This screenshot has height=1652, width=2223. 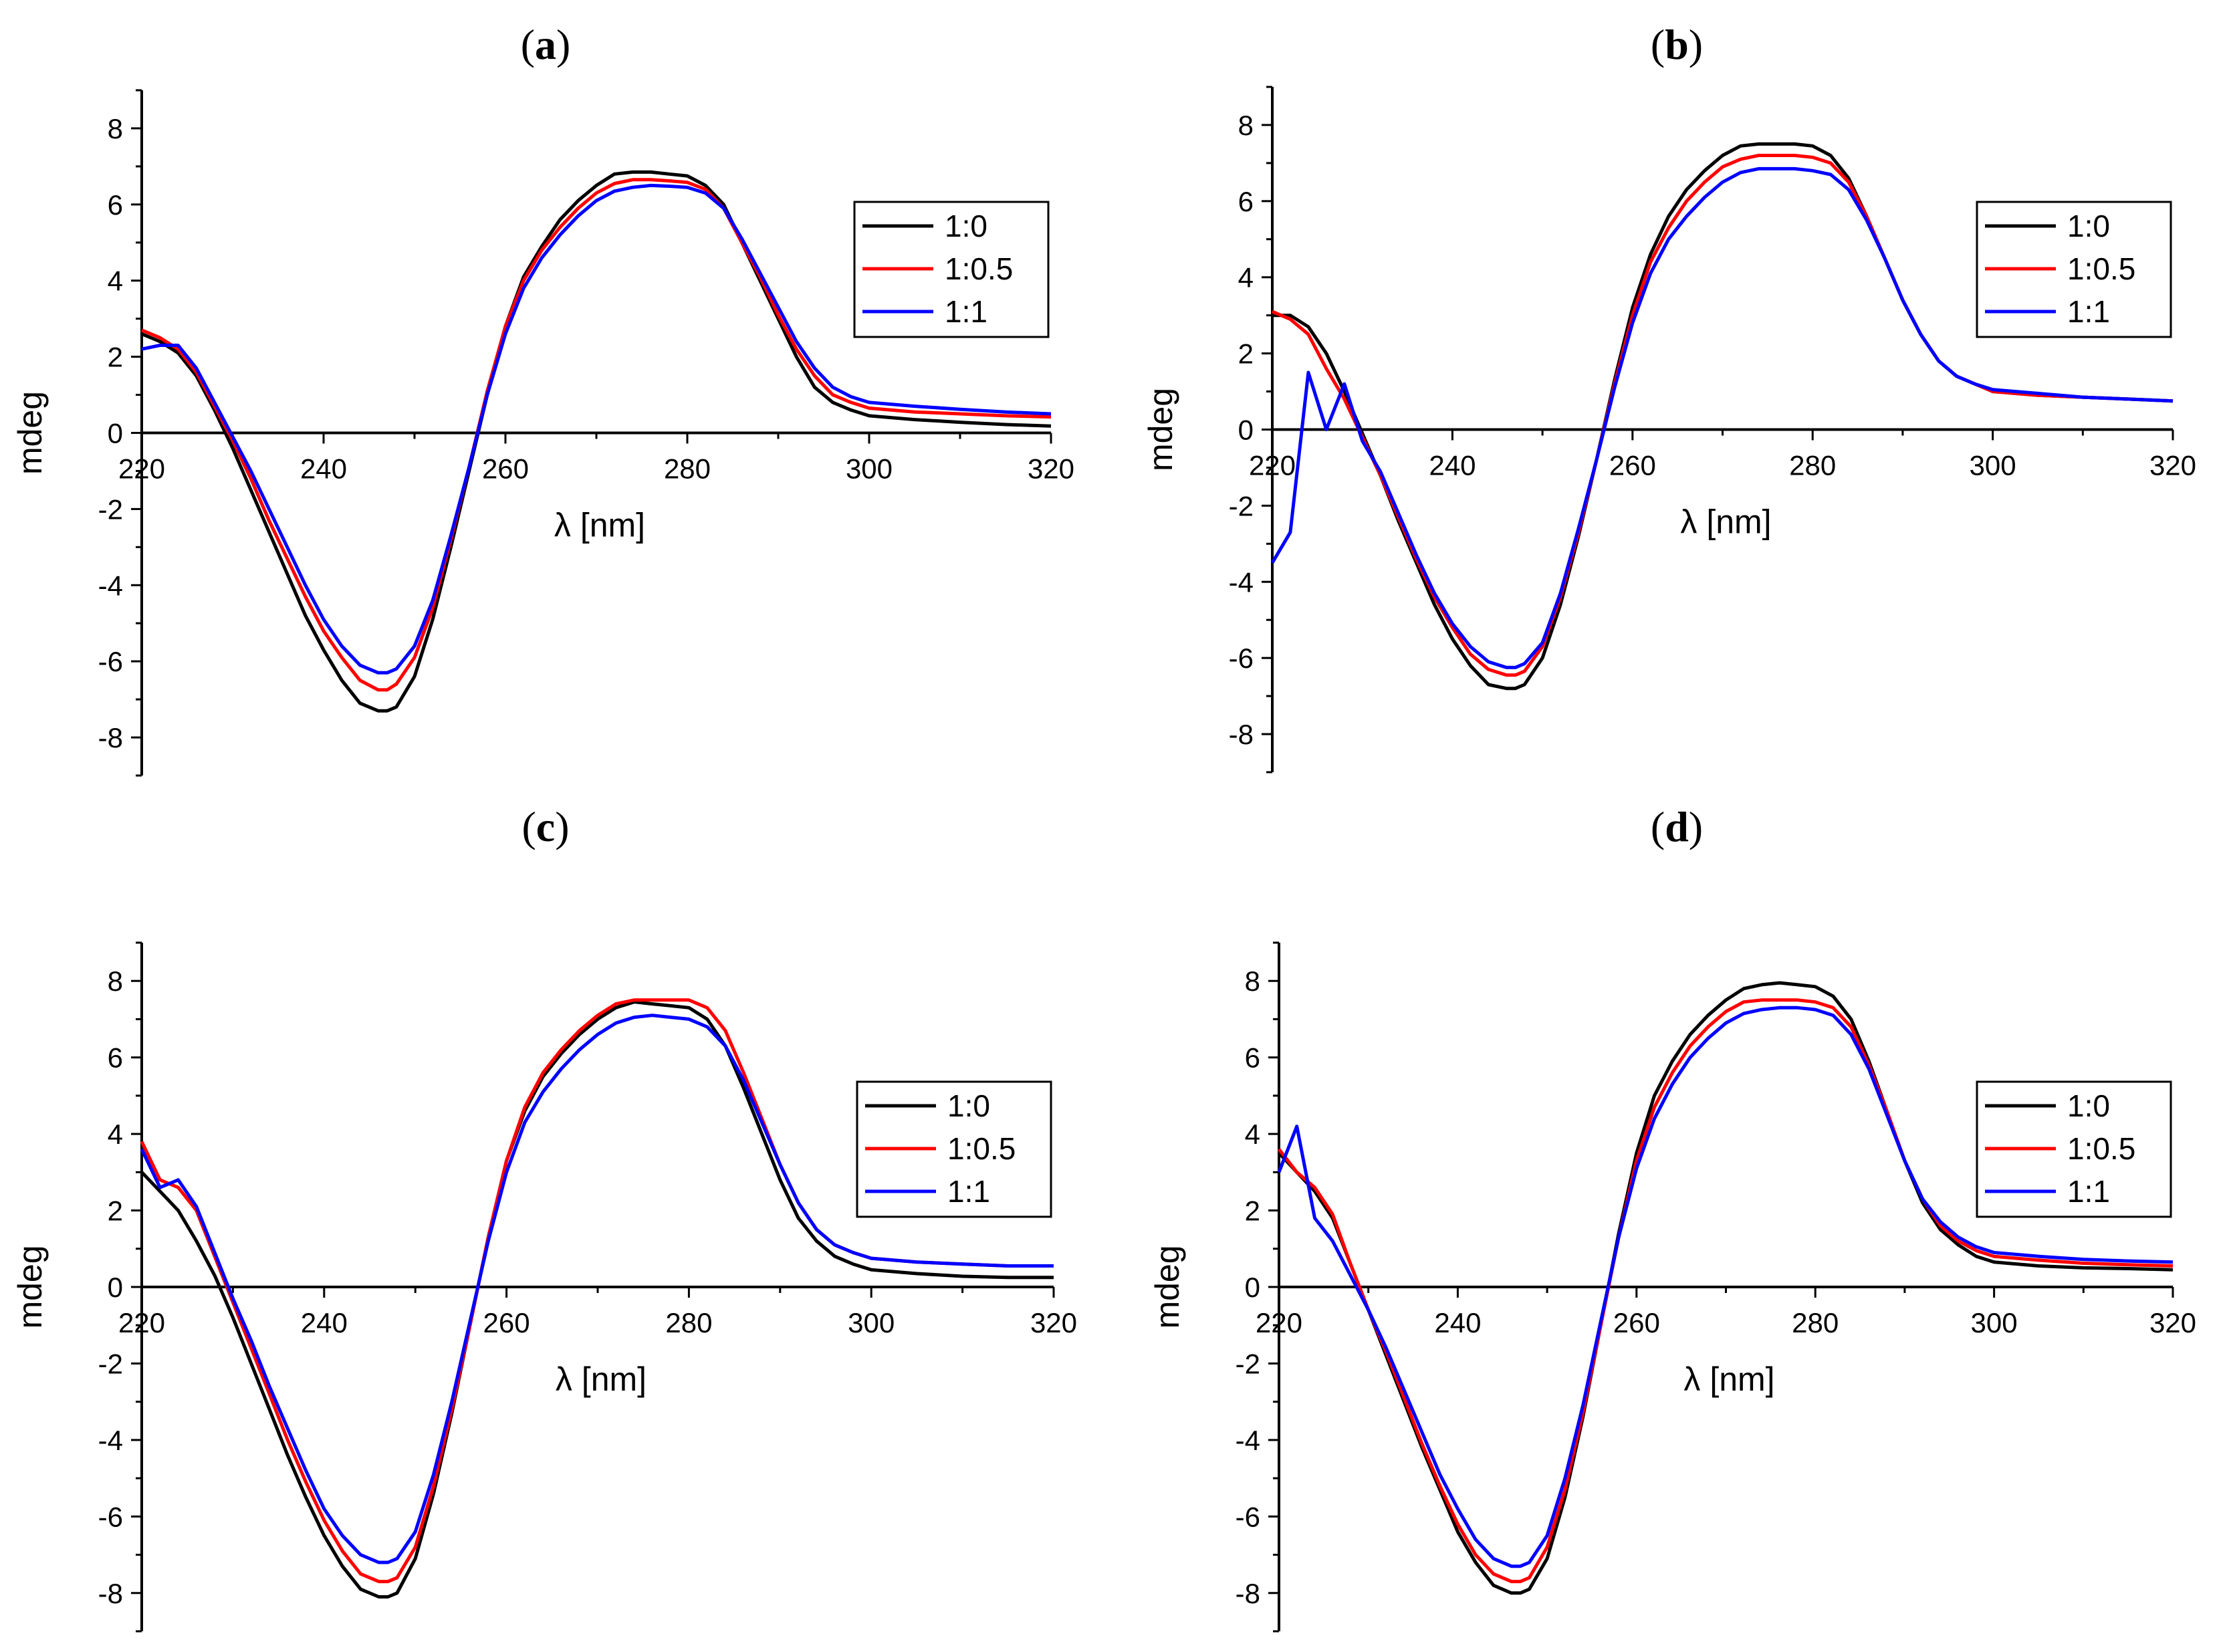 What do you see at coordinates (545, 826) in the screenshot?
I see `panel-label: (c)` at bounding box center [545, 826].